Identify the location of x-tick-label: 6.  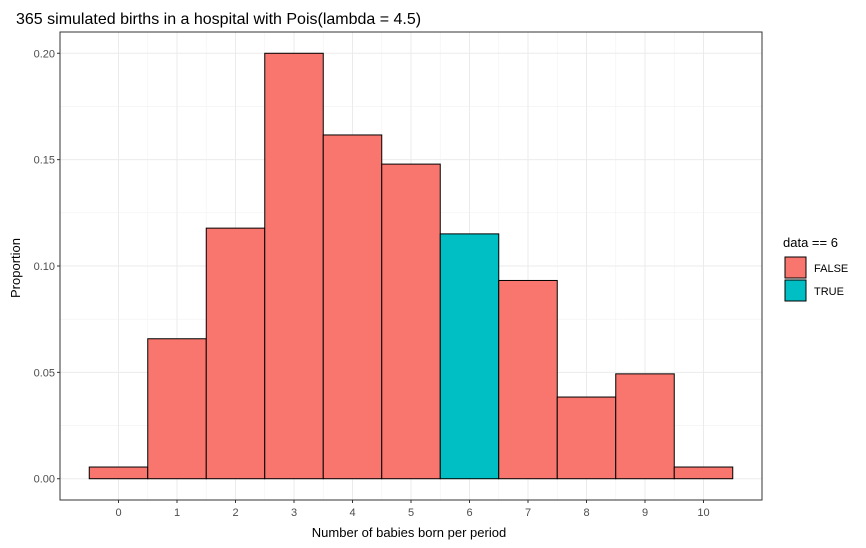
(469, 513).